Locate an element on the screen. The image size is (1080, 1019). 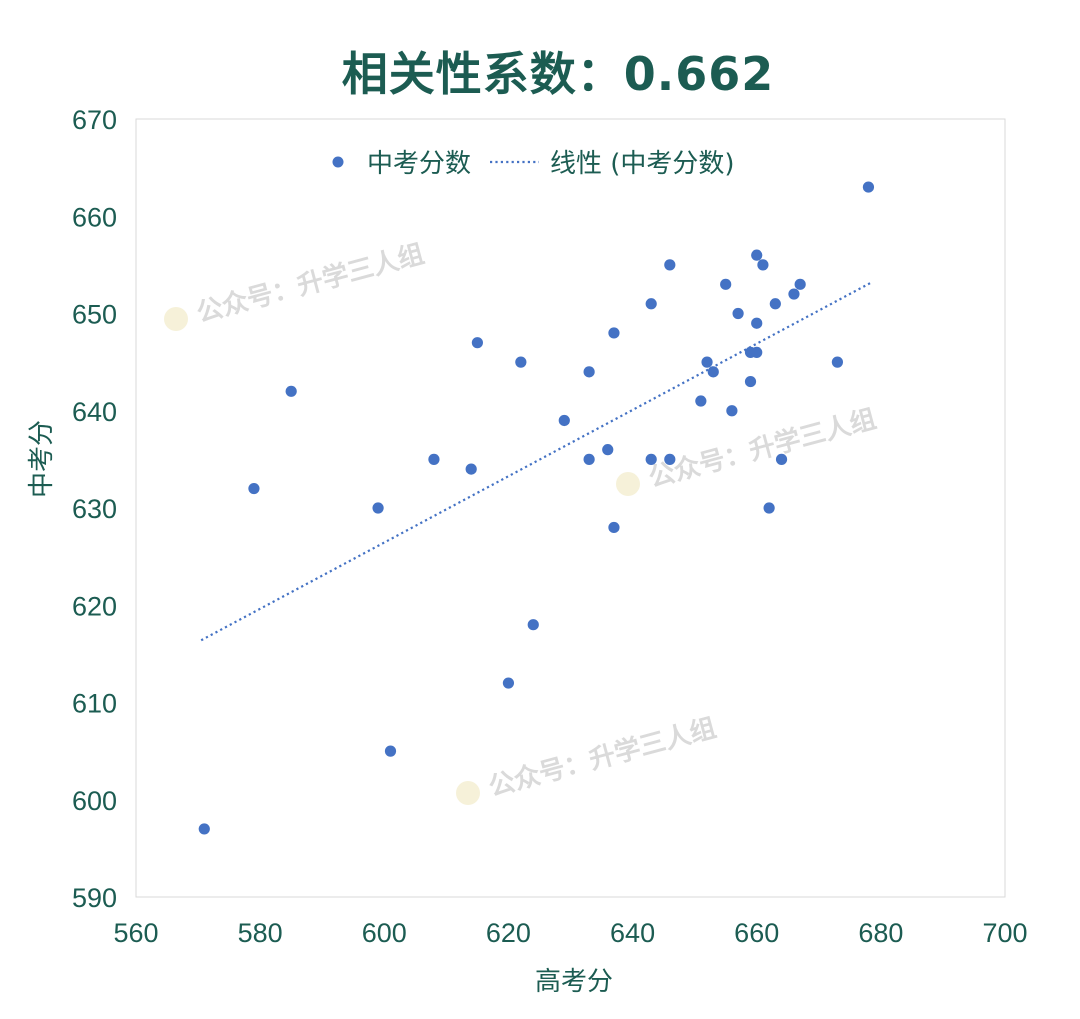
y-axis-title: 中考分 is located at coordinates (42, 459).